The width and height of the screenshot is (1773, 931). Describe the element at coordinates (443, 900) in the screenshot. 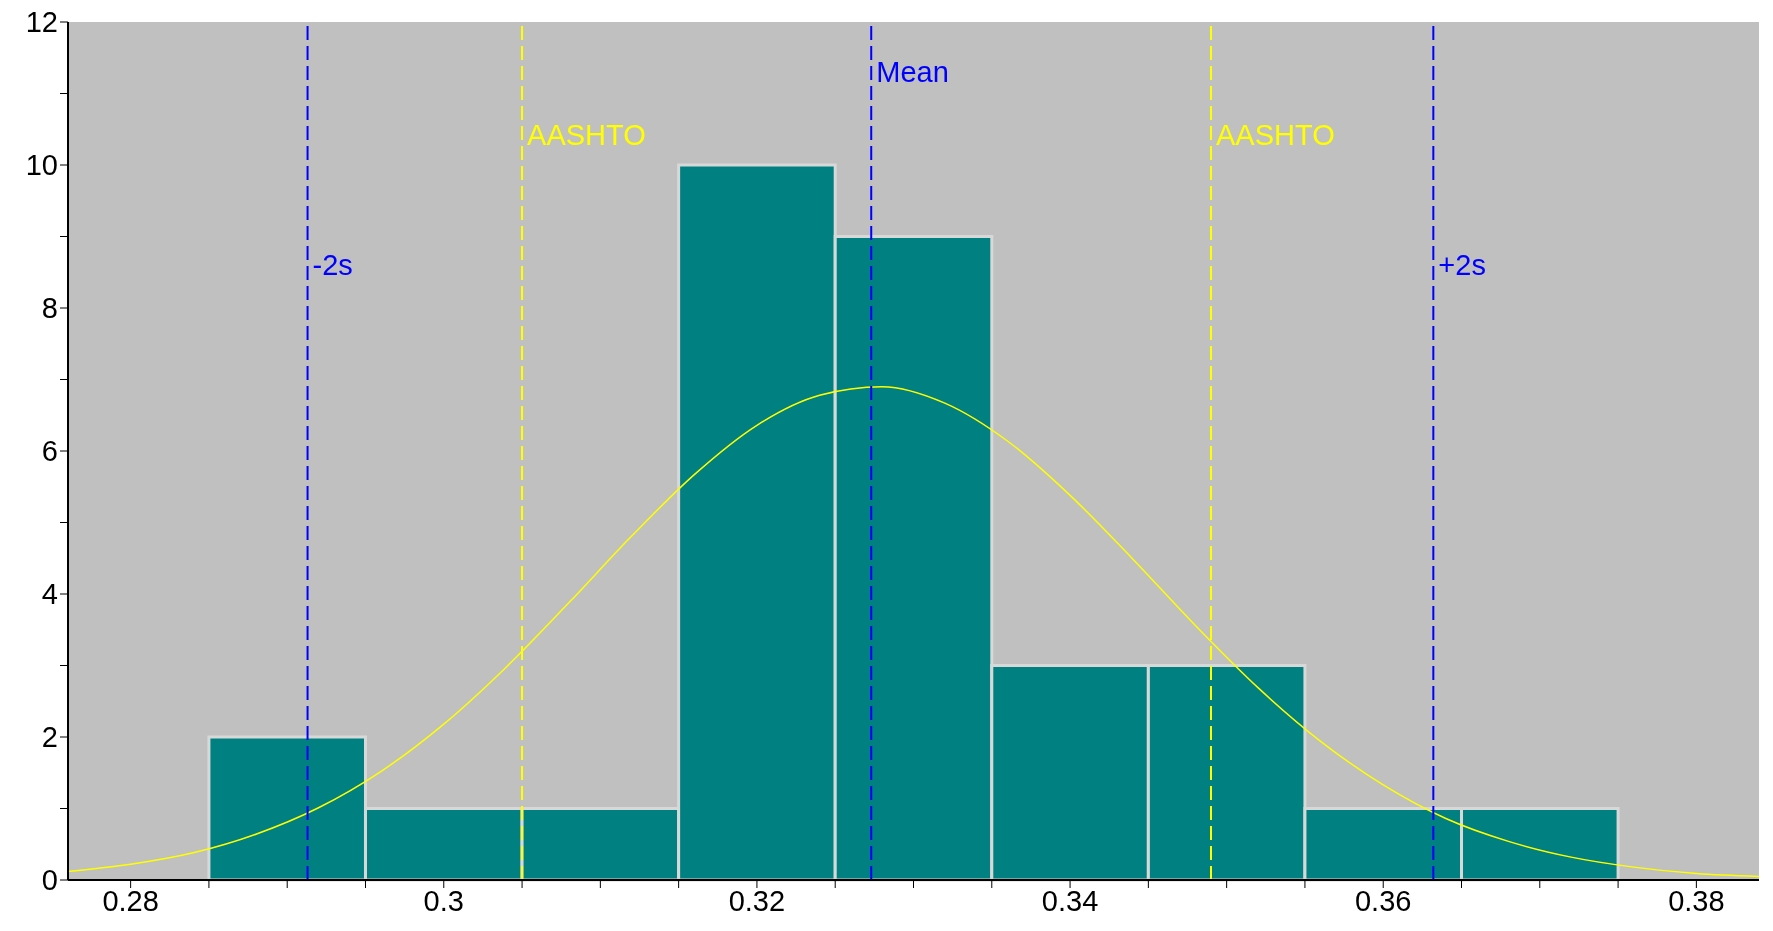

I see `x-tick-label: 0.3` at that location.